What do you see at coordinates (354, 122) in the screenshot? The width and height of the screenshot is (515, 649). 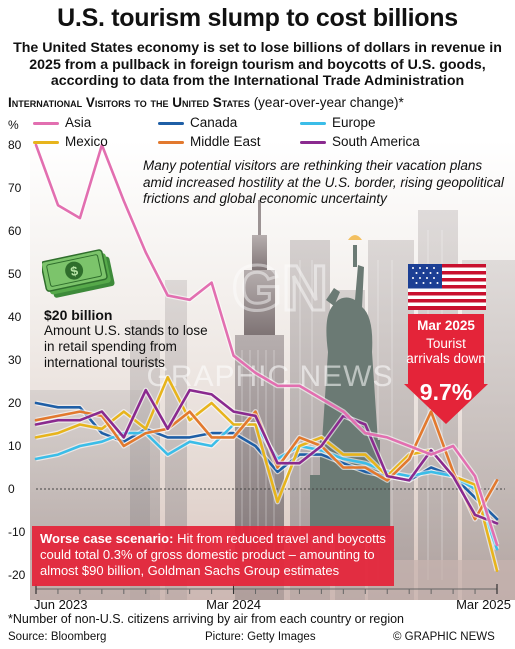 I see `legend-label: Europe` at bounding box center [354, 122].